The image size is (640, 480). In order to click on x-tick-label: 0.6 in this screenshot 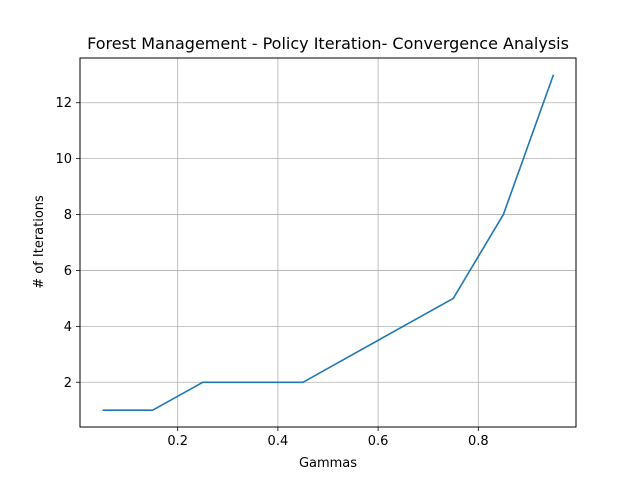, I will do `click(378, 441)`.